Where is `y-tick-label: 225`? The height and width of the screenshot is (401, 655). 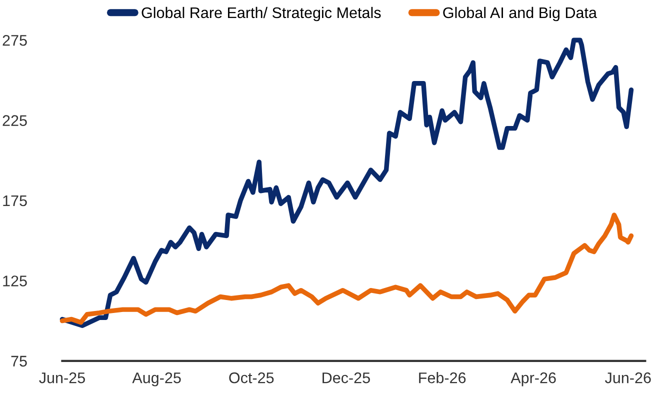
y-tick-label: 225 is located at coordinates (14, 120).